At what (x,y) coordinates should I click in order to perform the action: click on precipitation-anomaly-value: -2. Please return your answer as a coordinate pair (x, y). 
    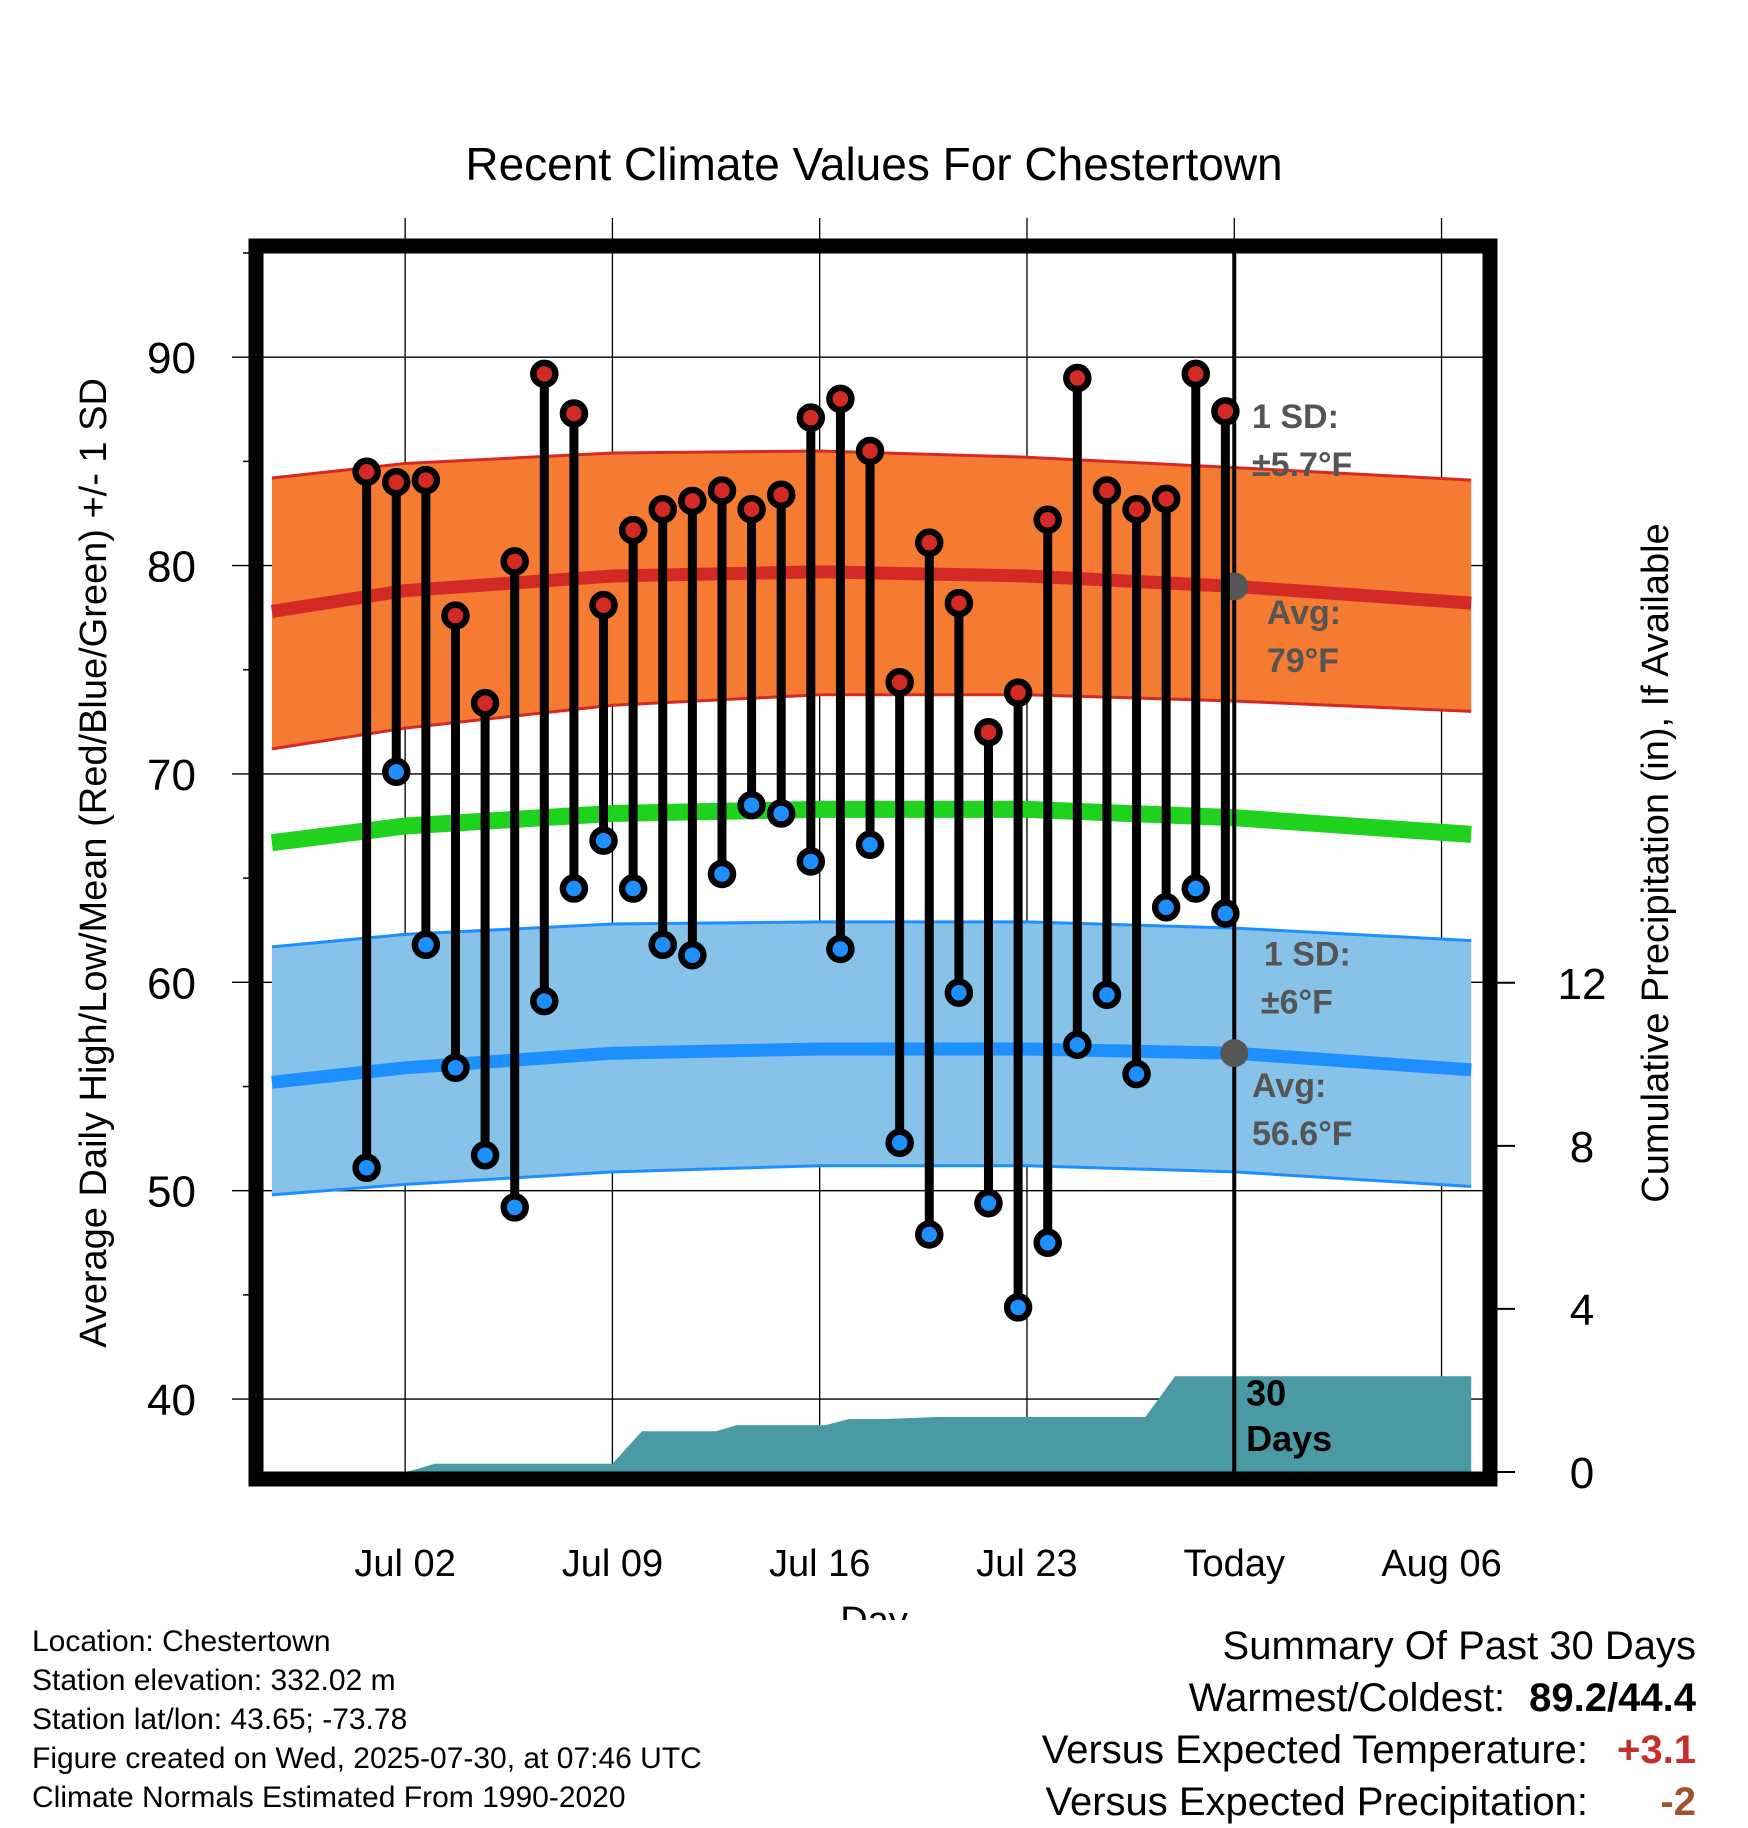
    Looking at the image, I should click on (1678, 1802).